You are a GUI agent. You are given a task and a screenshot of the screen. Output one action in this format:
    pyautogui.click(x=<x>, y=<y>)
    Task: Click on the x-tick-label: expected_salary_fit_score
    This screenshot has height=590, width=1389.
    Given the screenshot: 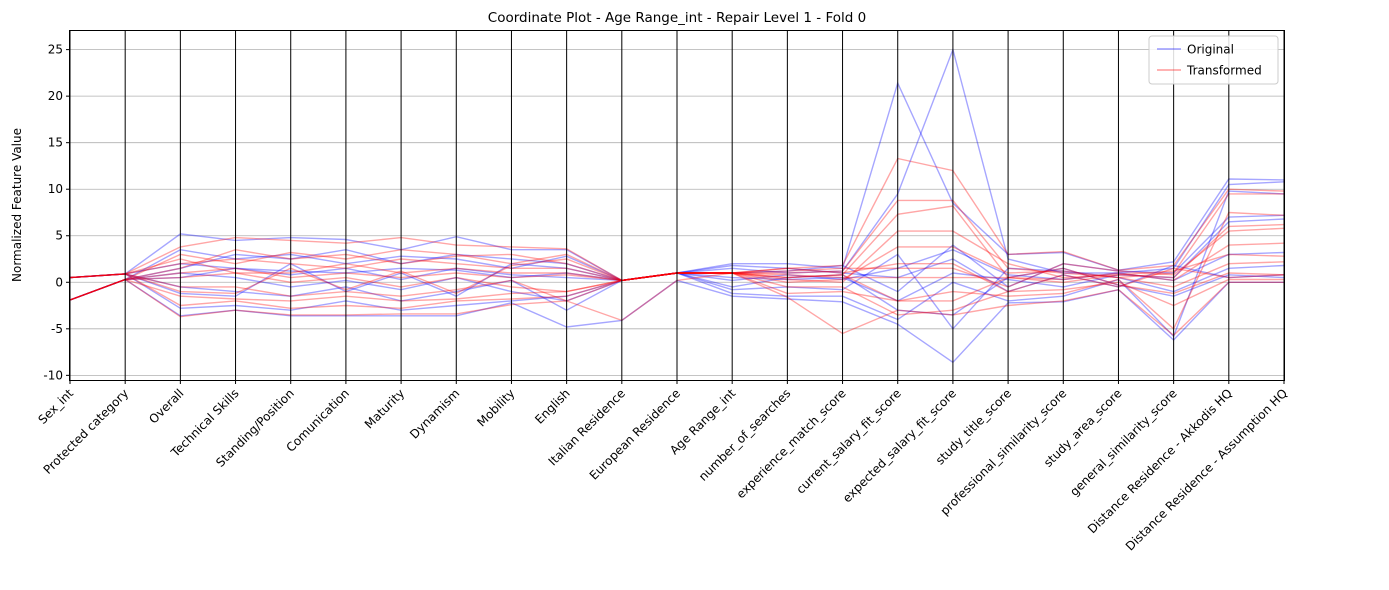 What is the action you would take?
    pyautogui.click(x=899, y=445)
    